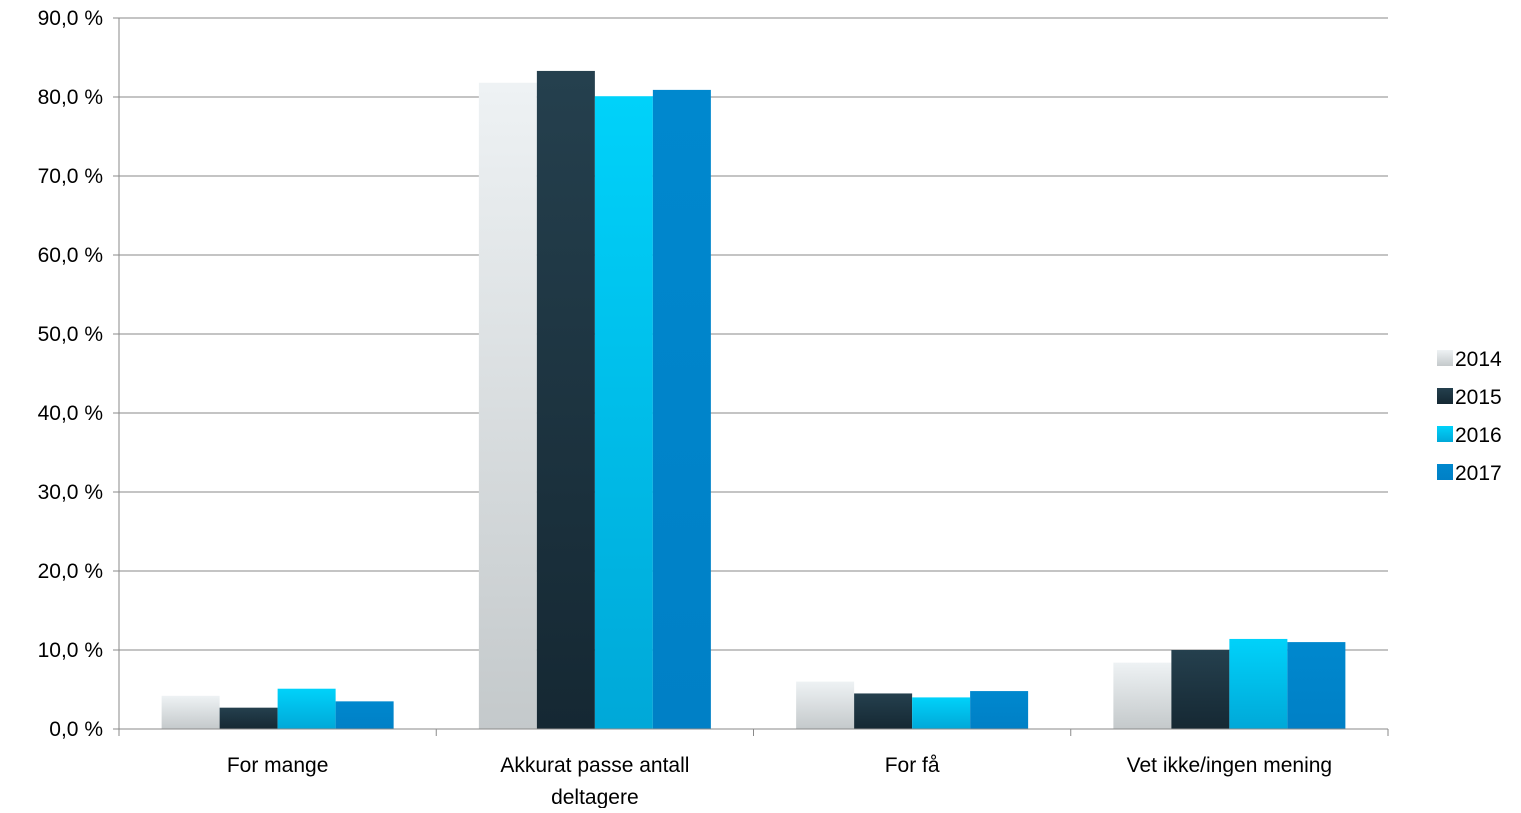 The width and height of the screenshot is (1521, 813). What do you see at coordinates (1445, 396) in the screenshot?
I see `legend-swatch-2015` at bounding box center [1445, 396].